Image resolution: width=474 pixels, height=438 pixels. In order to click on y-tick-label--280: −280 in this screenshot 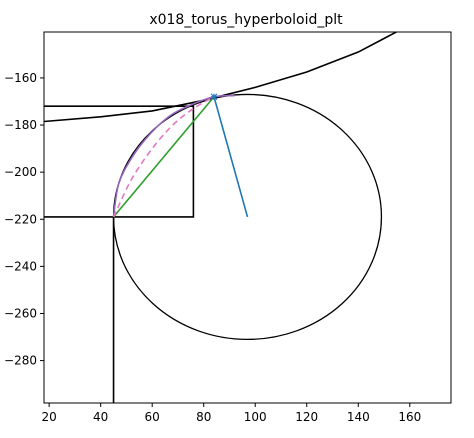, I will do `click(20, 361)`.